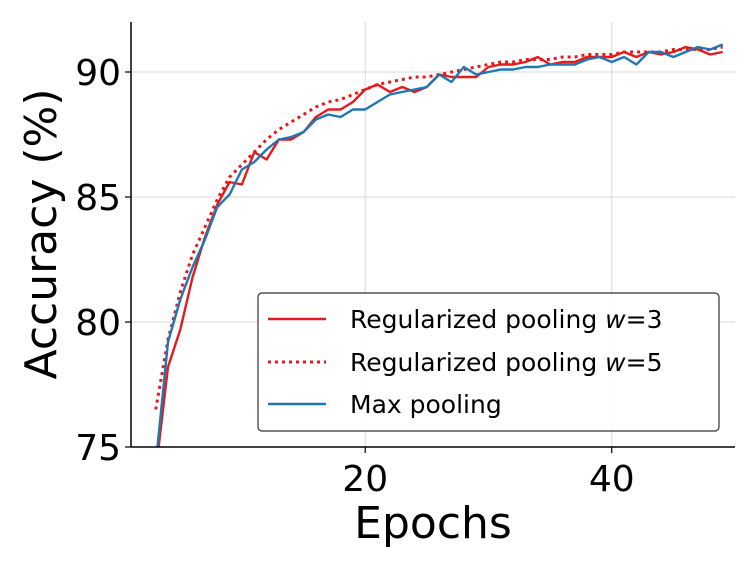 This screenshot has width=756, height=567. Describe the element at coordinates (98, 323) in the screenshot. I see `y-tick-label: 80` at that location.